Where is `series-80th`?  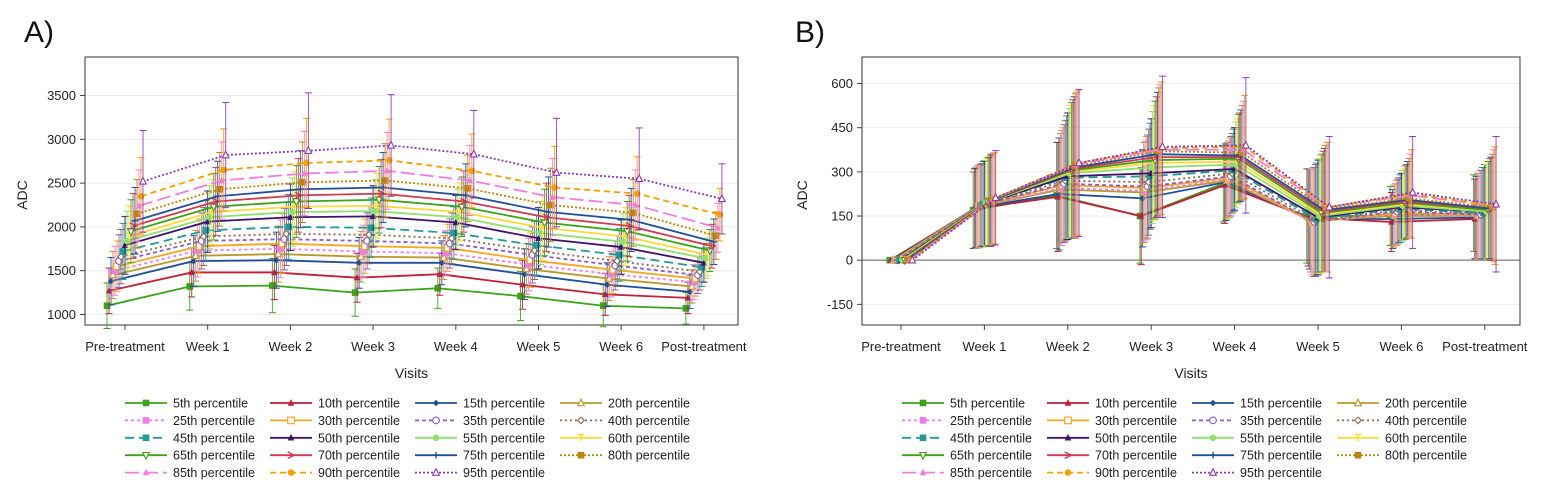 series-80th is located at coordinates (426, 200).